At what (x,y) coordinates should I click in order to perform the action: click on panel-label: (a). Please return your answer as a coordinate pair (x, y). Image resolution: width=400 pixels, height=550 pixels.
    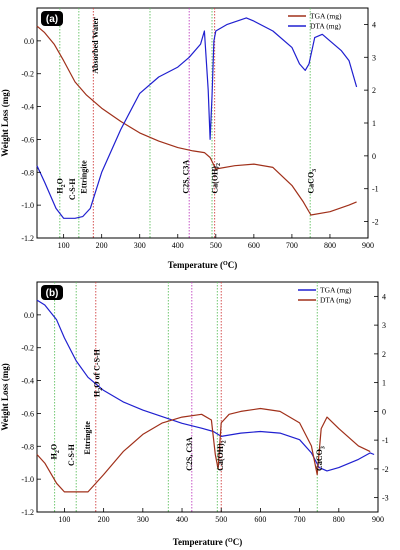
    Looking at the image, I should click on (52, 19).